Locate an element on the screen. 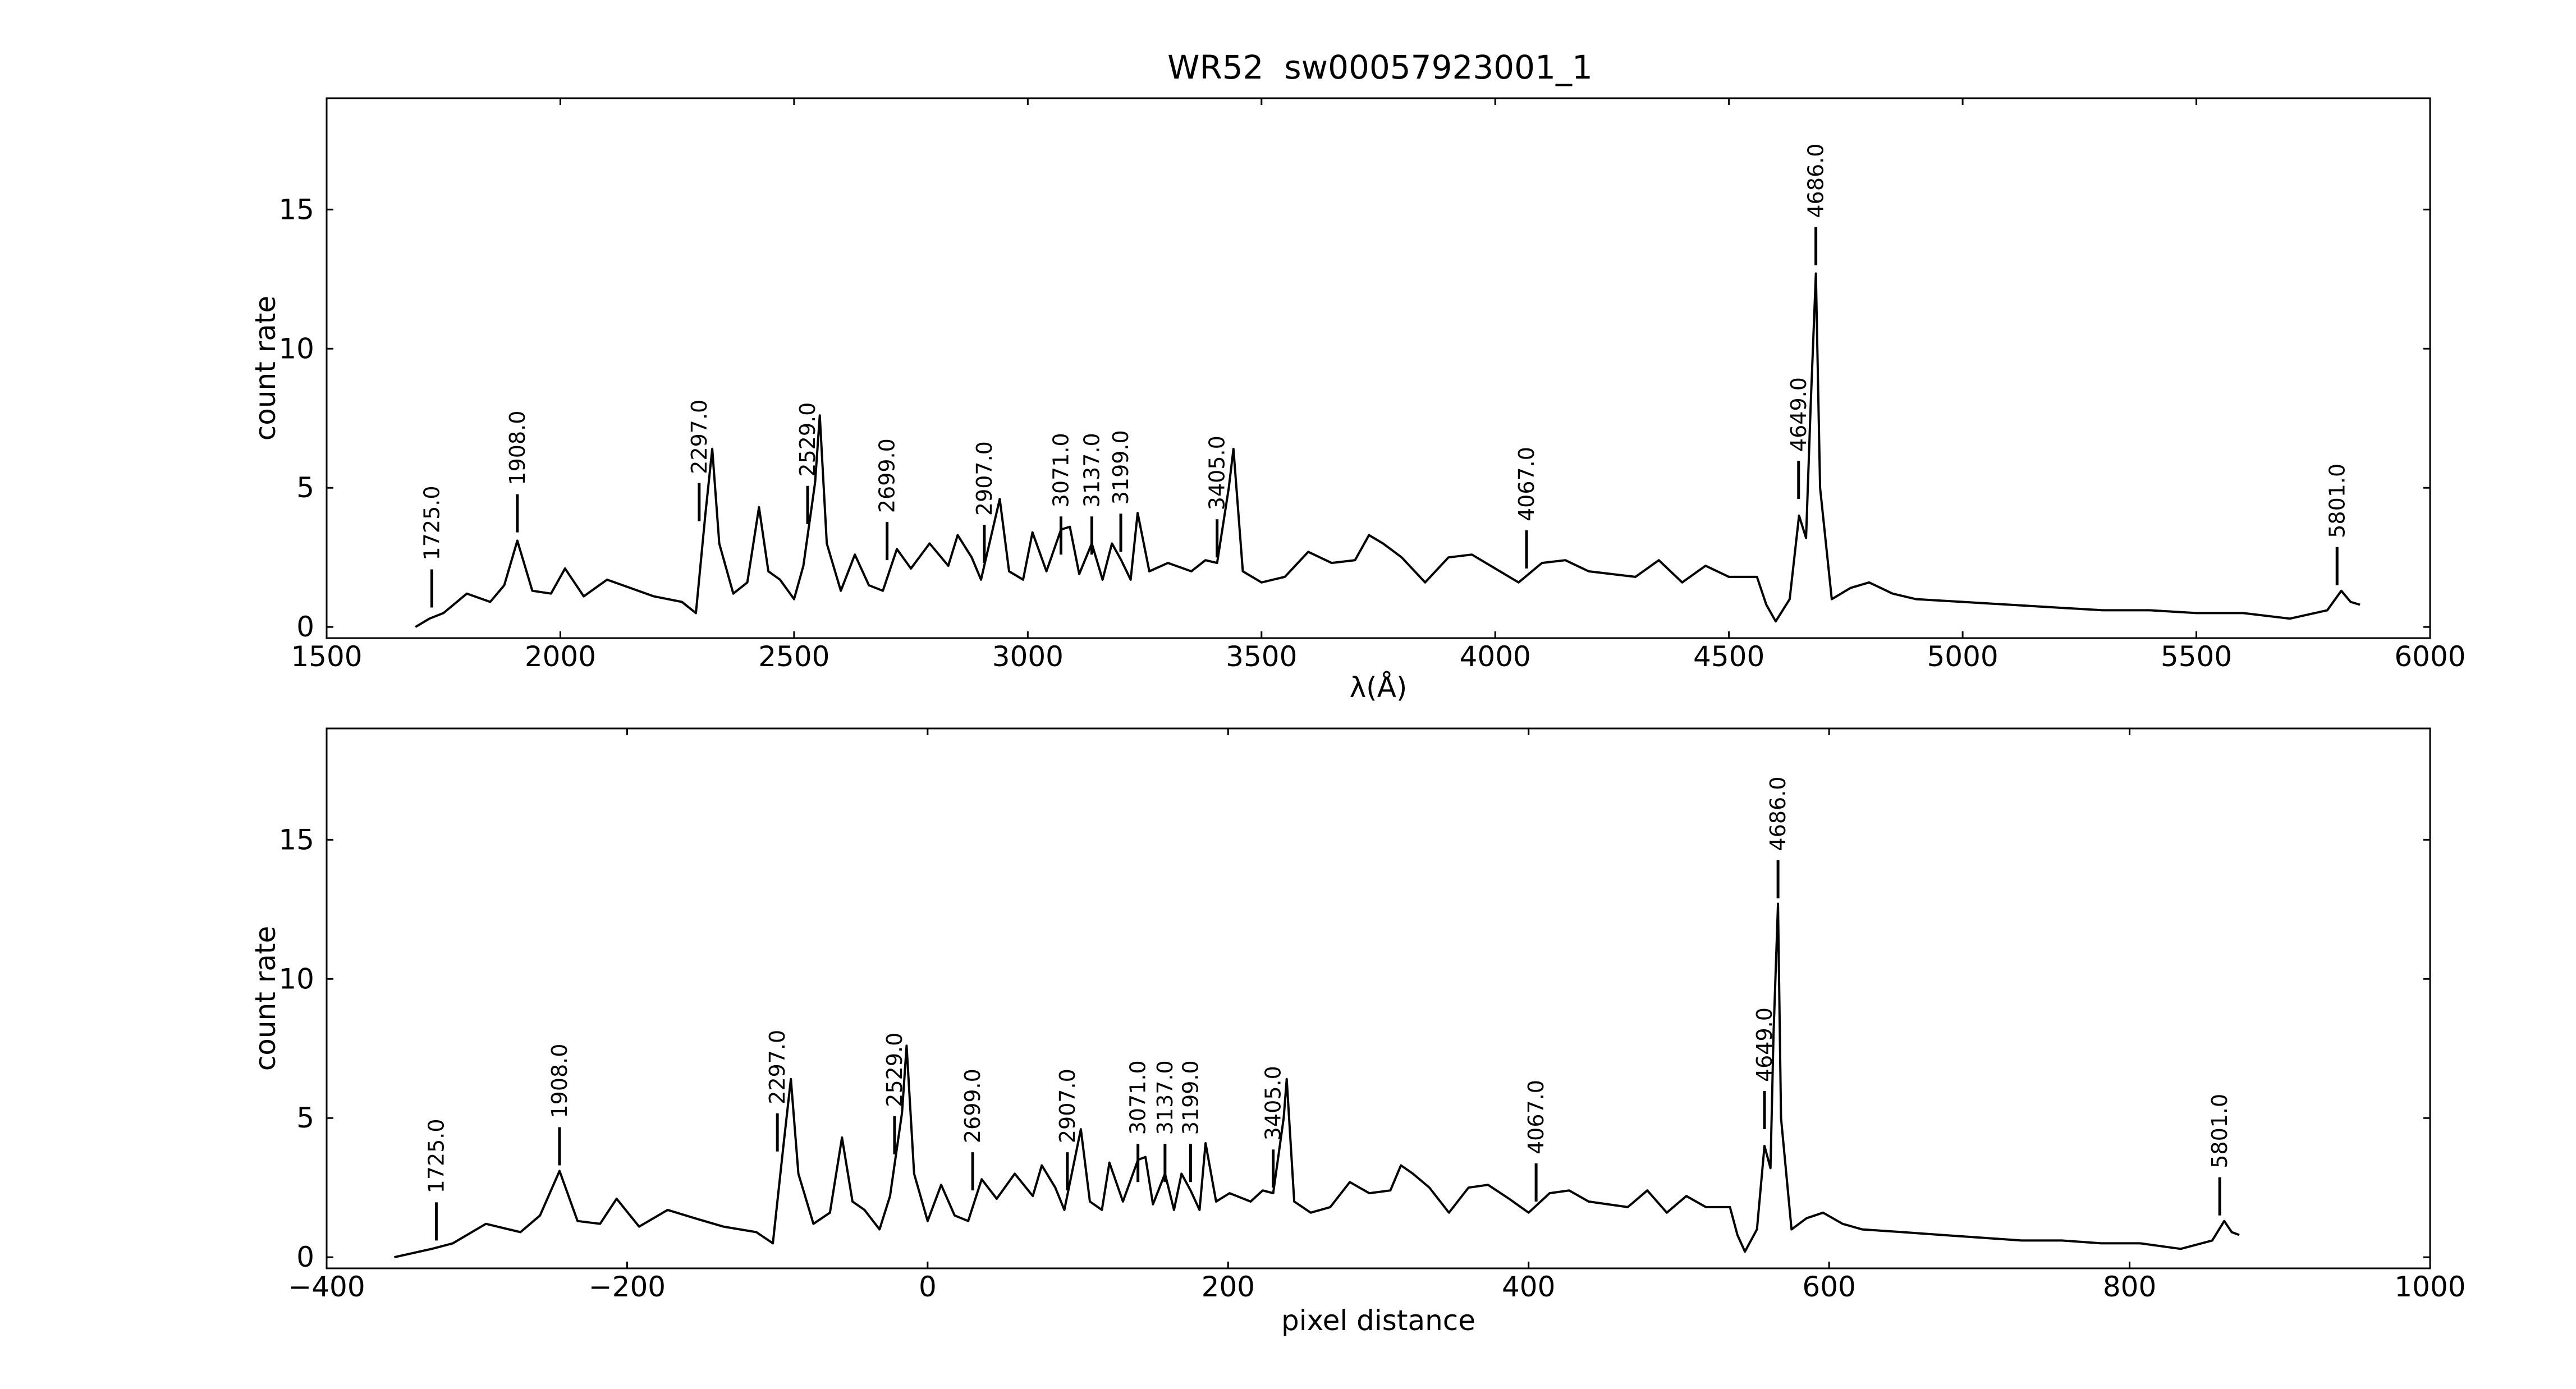  x-tick-label: 400 is located at coordinates (1528, 1287).